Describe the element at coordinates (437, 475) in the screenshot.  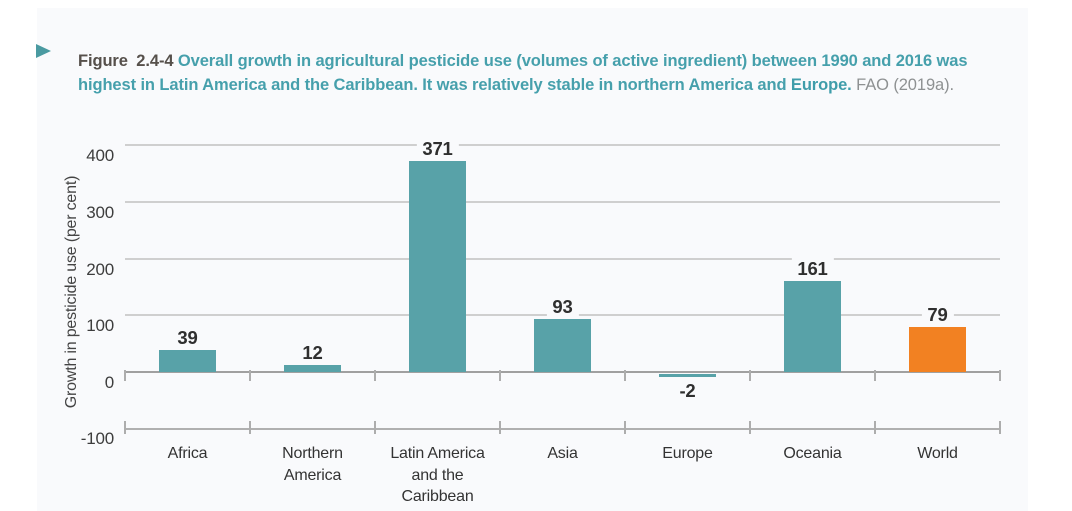
I see `category-label-latin-america-and-the-caribbean: Latin America and the Caribbean` at that location.